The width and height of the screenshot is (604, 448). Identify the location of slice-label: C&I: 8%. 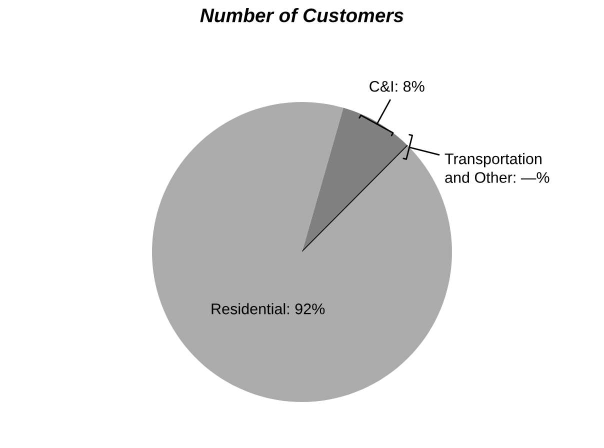
(397, 86).